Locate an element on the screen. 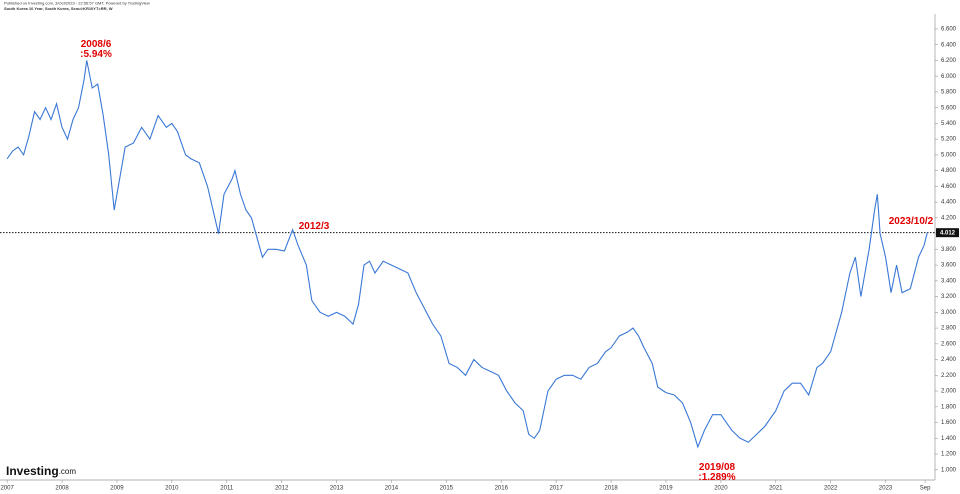 Image resolution: width=960 pixels, height=494 pixels. y-tick-label: 5.600 is located at coordinates (949, 108).